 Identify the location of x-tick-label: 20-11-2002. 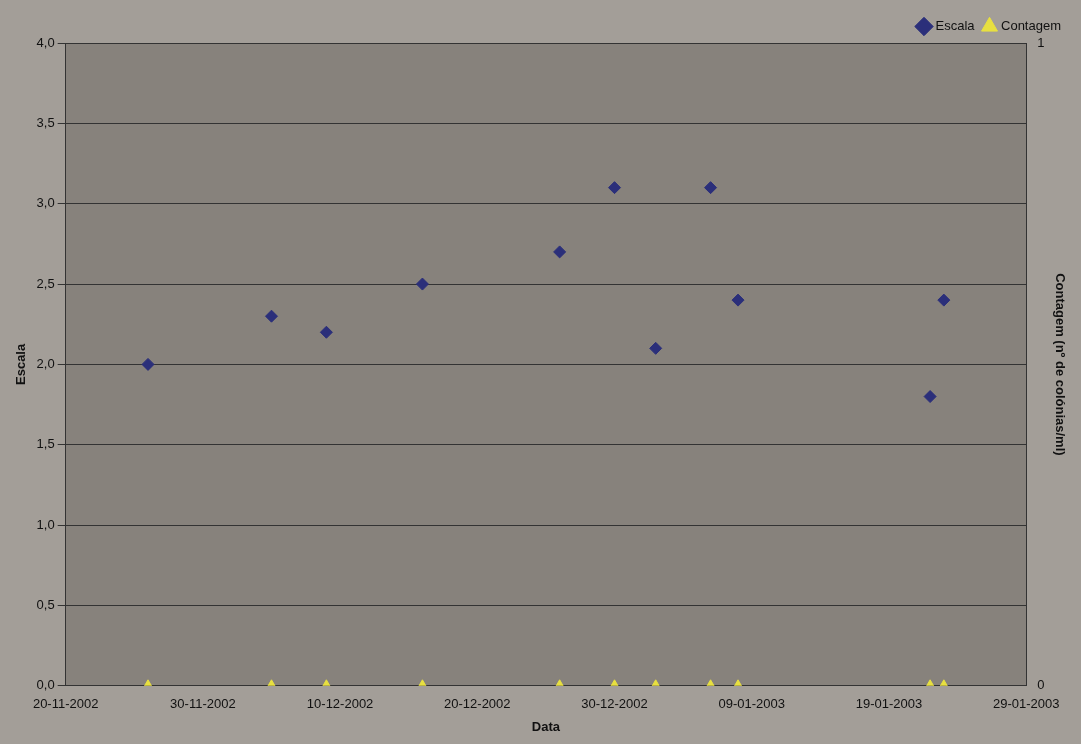
(65, 704).